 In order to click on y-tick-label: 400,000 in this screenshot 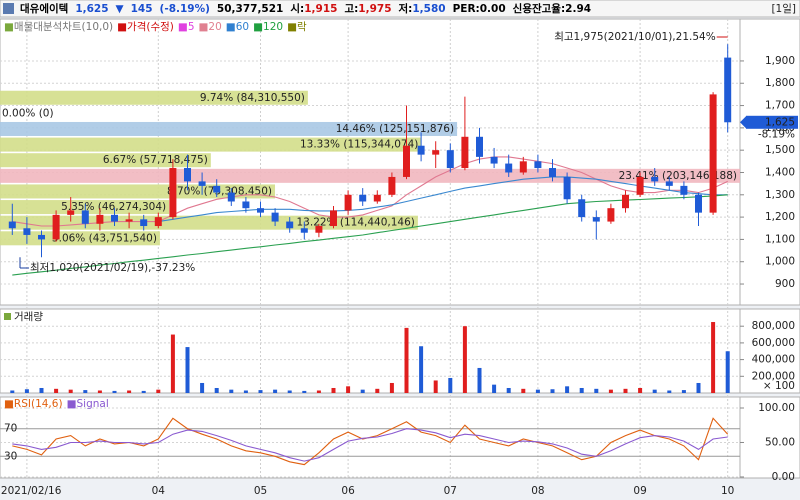, I will do `click(773, 360)`.